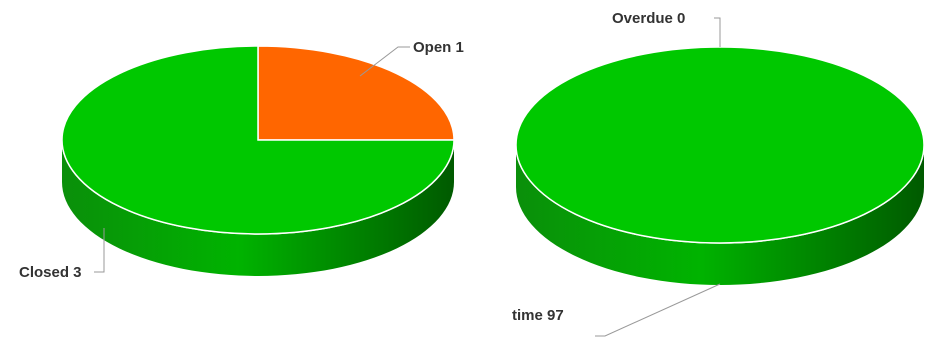 The height and width of the screenshot is (340, 940). What do you see at coordinates (99, 250) in the screenshot?
I see `leader-line-closed` at bounding box center [99, 250].